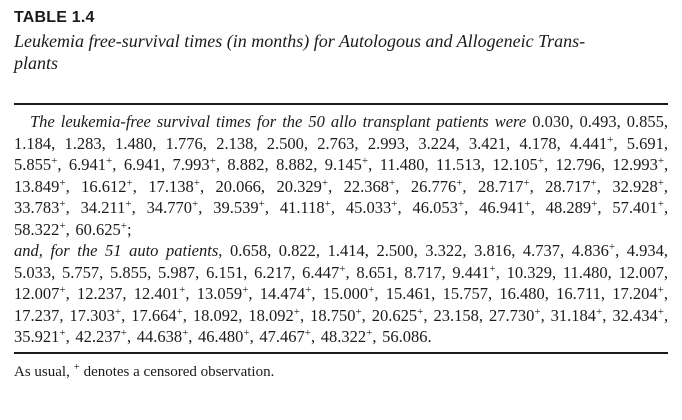 This screenshot has height=420, width=682. I want to click on survival-time-value: 18.092,, so click(220, 315).